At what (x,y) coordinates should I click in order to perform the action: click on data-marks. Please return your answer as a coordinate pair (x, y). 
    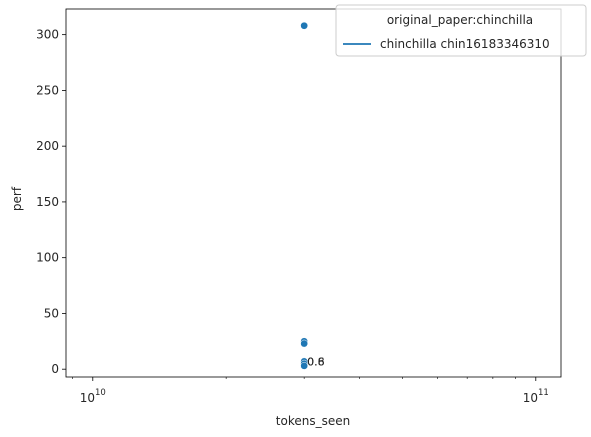
    Looking at the image, I should click on (304, 195).